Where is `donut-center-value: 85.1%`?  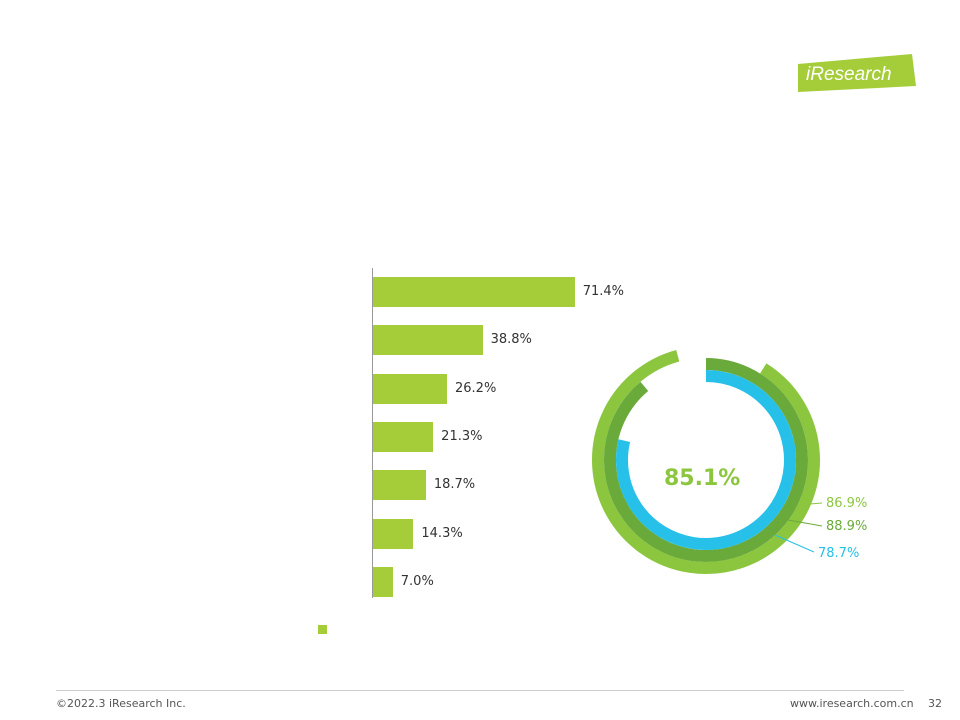 donut-center-value: 85.1% is located at coordinates (702, 478).